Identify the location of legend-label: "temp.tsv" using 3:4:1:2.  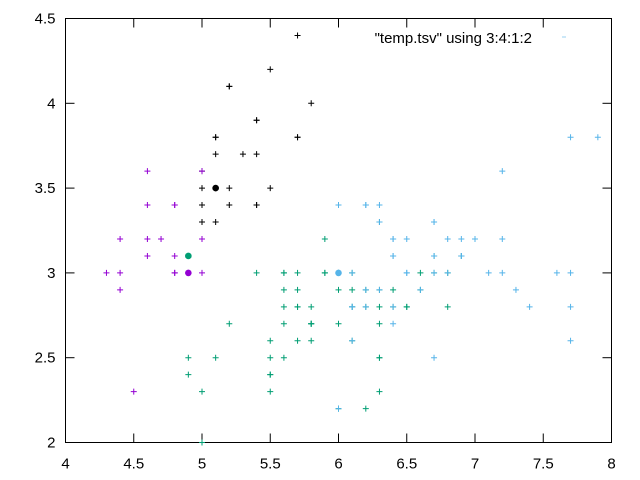
(453, 38).